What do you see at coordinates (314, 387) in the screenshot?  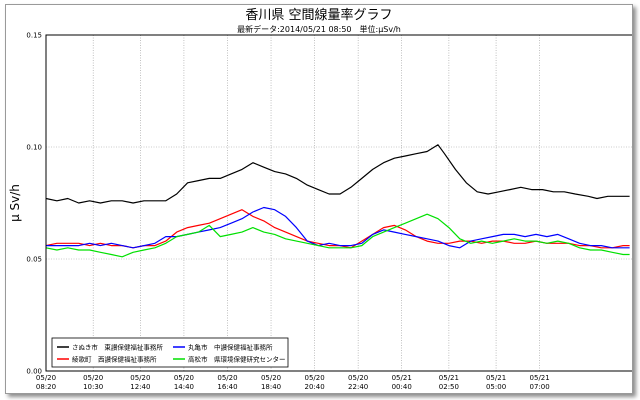 I see `x-tick-label: 20:40` at bounding box center [314, 387].